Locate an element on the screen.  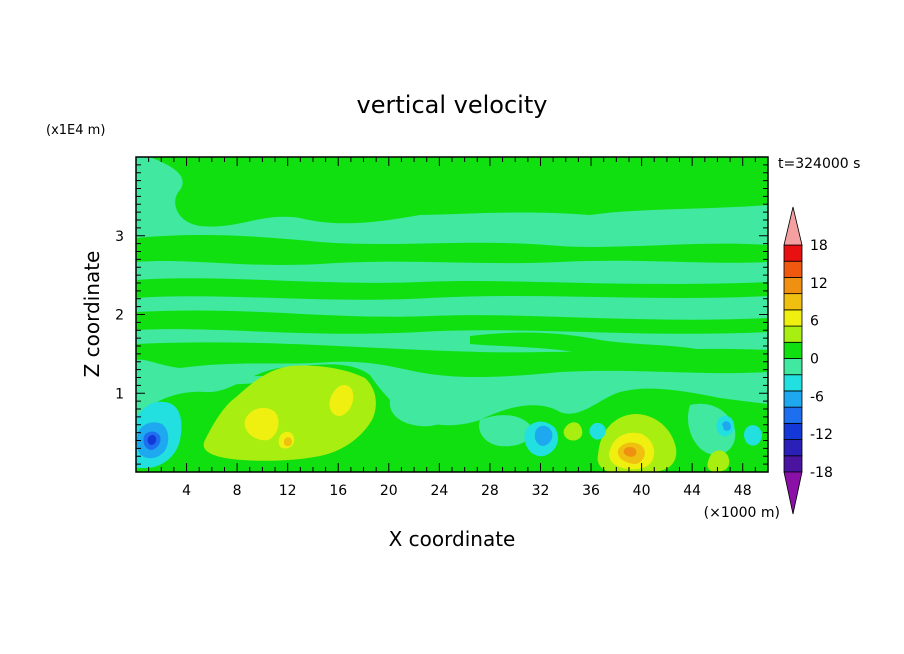
chart-title: vertical velocity is located at coordinates (452, 105).